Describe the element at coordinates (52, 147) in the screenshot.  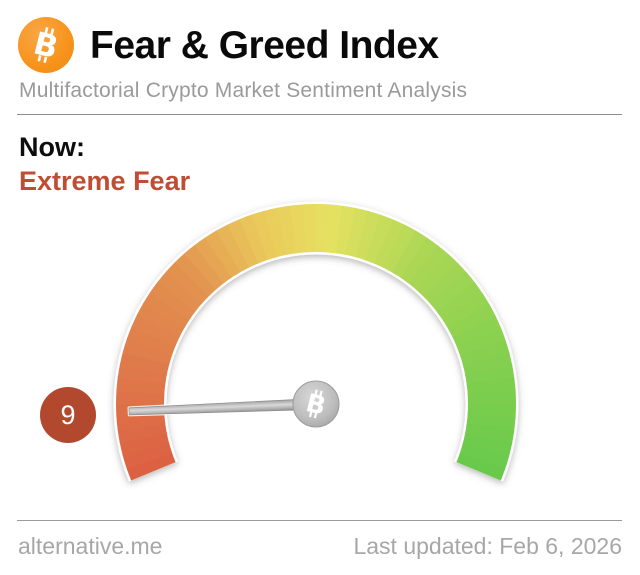
I see `now-label: Now:` at that location.